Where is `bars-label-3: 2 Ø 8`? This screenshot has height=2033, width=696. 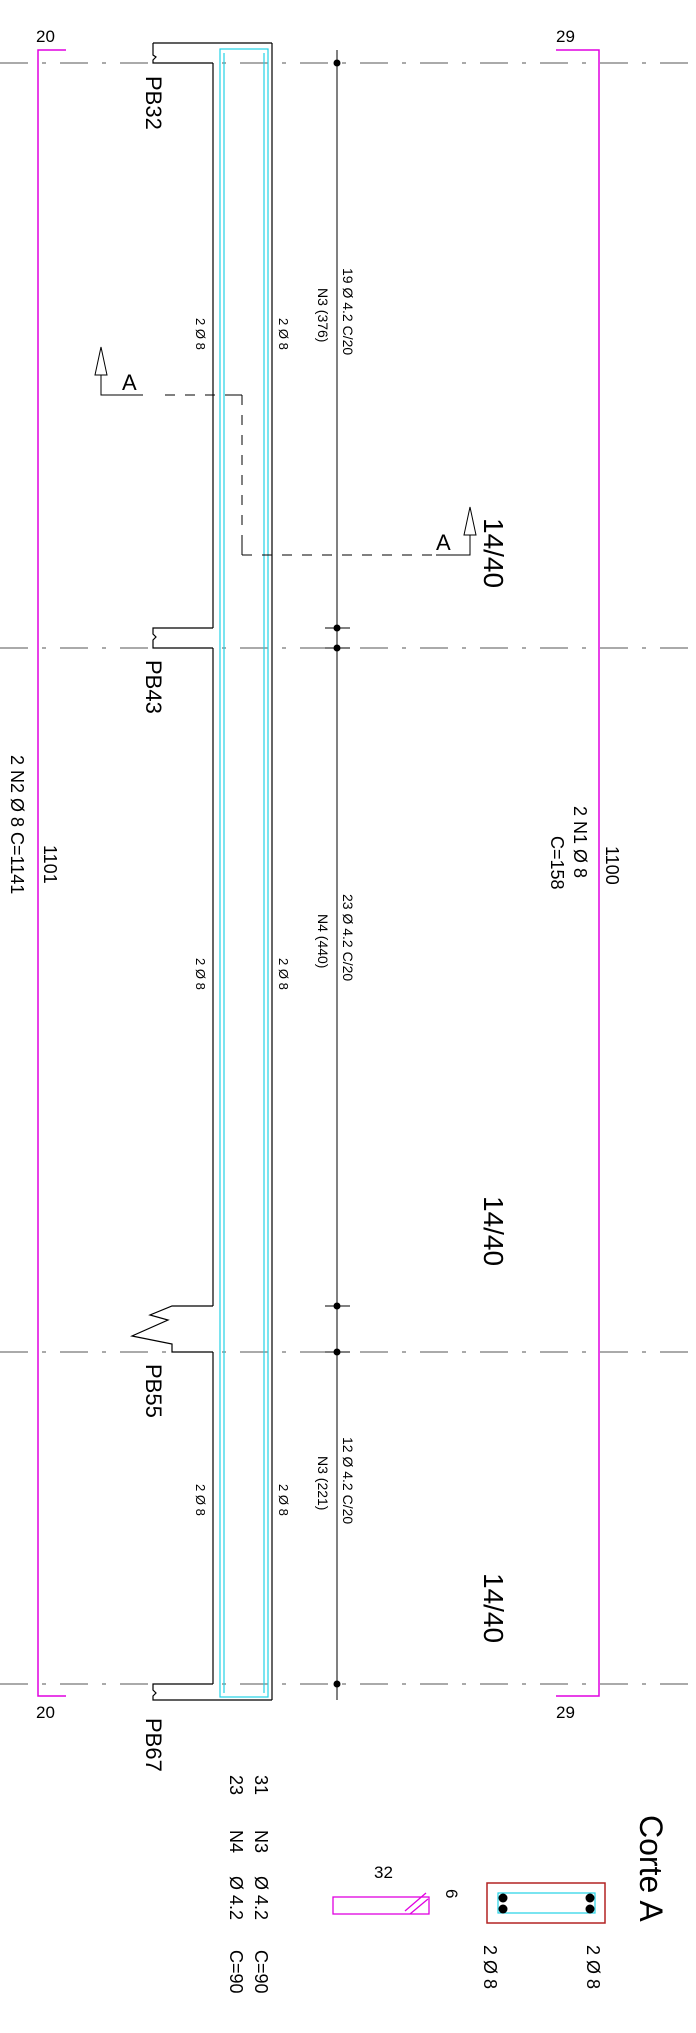
bars-label-3: 2 Ø 8 is located at coordinates (200, 974).